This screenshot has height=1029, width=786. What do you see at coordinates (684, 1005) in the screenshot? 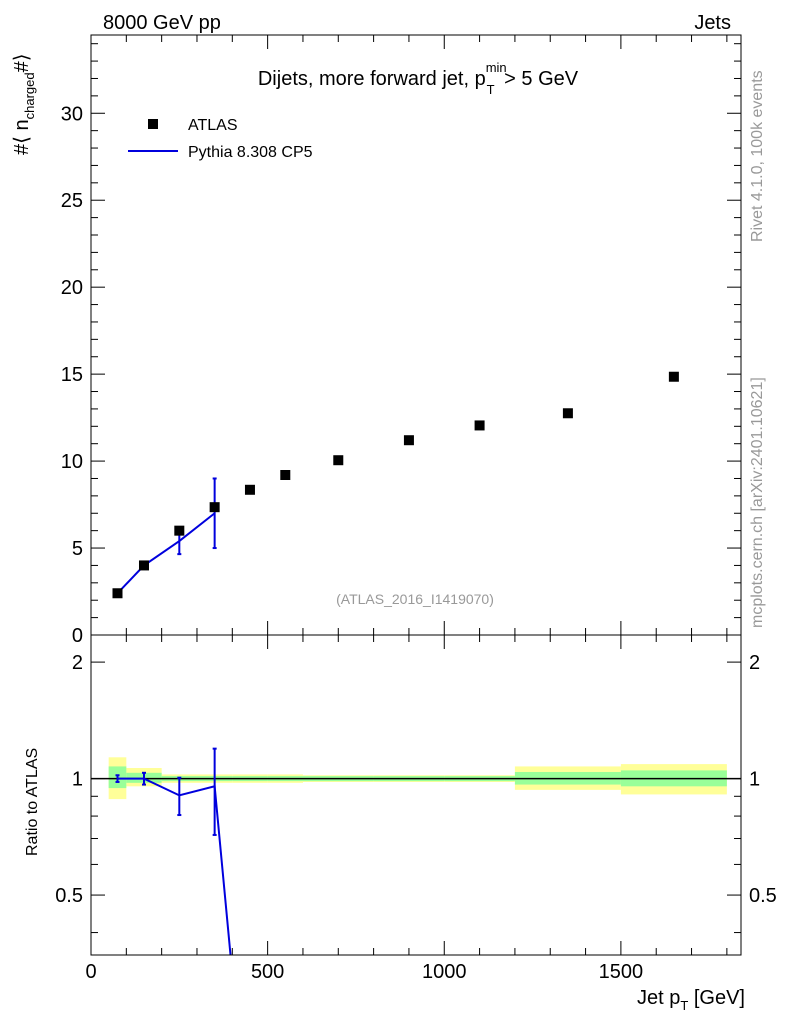
I see `x-label-sub: T` at bounding box center [684, 1005].